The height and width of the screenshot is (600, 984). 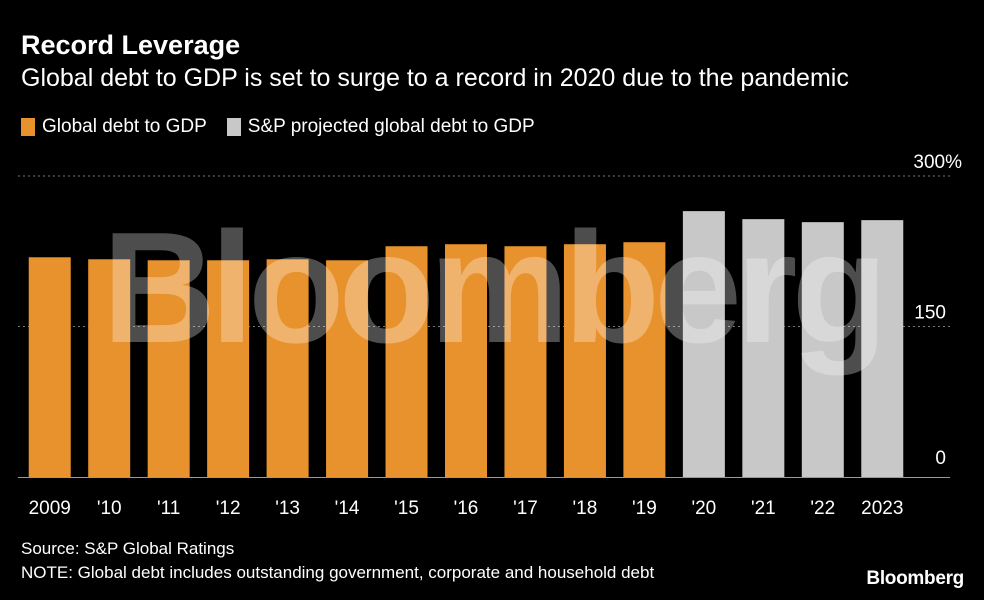 I want to click on legend-swatch-projected, so click(x=233, y=127).